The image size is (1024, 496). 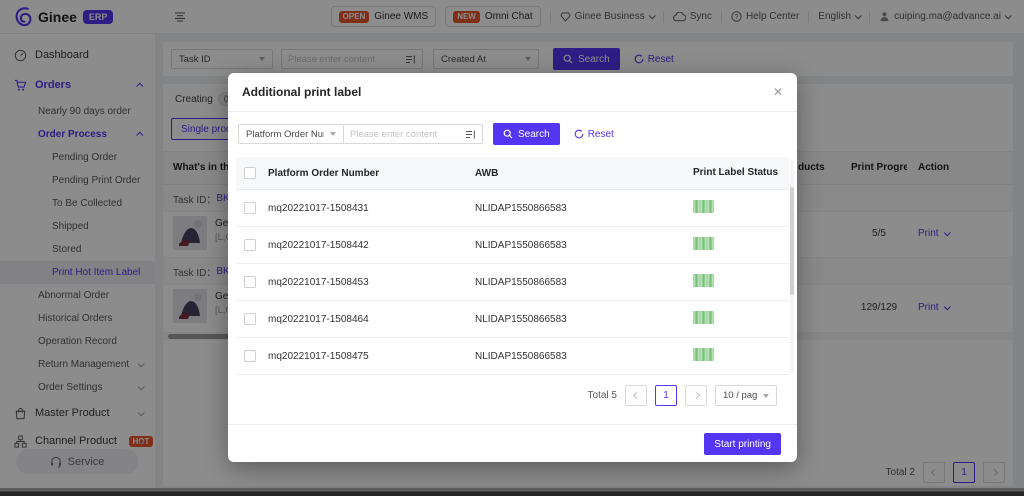 I want to click on sidebar-item-pending-print-order: Pending Print Order, so click(x=77, y=180).